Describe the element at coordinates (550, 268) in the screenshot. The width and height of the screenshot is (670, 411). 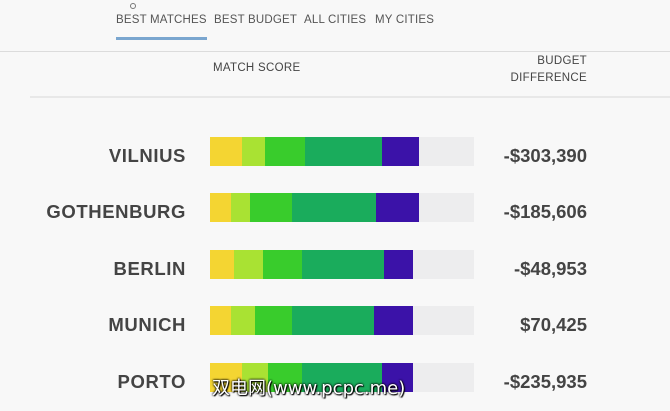
I see `budget-difference-value: -$48,953` at that location.